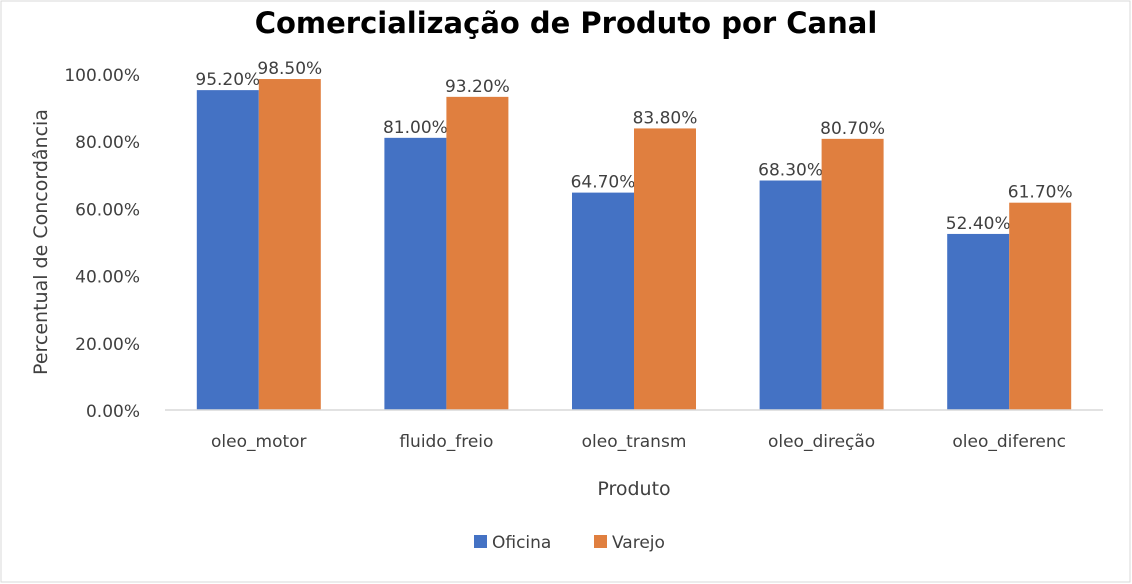 This screenshot has height=584, width=1132. Describe the element at coordinates (638, 543) in the screenshot. I see `legend-label-varejo: Varejo` at that location.